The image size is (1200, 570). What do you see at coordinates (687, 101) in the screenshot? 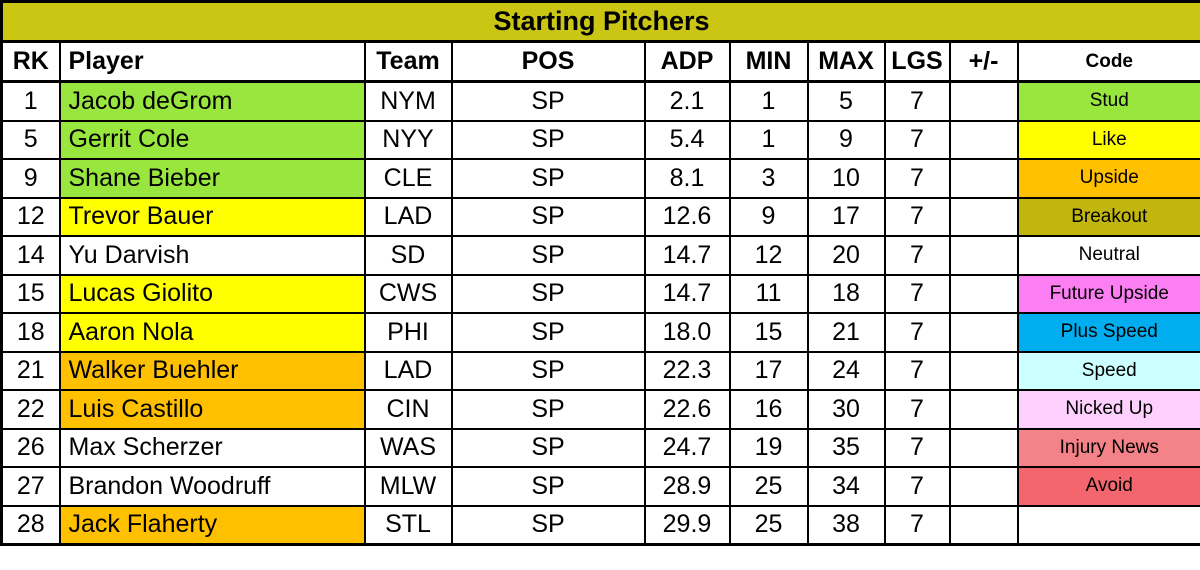
I see `adp-cell: 2.1` at bounding box center [687, 101].